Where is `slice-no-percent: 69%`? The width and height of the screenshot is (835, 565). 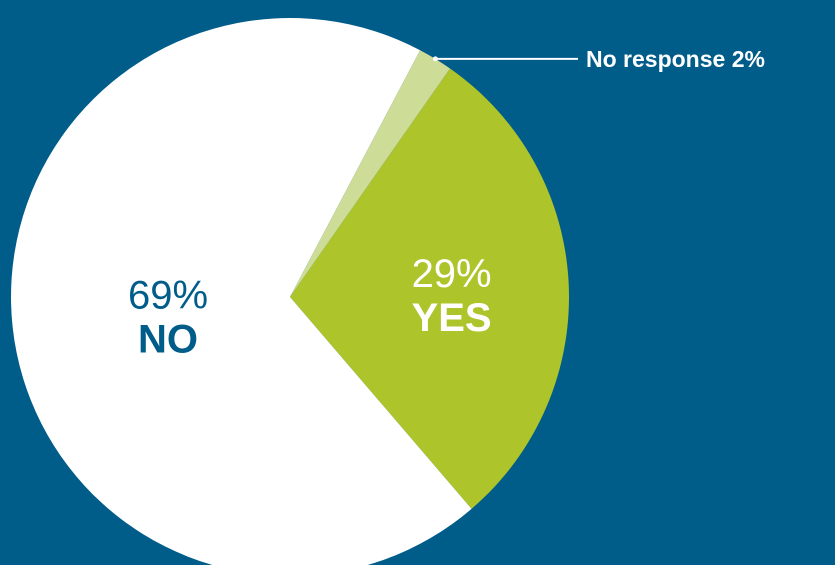 slice-no-percent: 69% is located at coordinates (168, 296).